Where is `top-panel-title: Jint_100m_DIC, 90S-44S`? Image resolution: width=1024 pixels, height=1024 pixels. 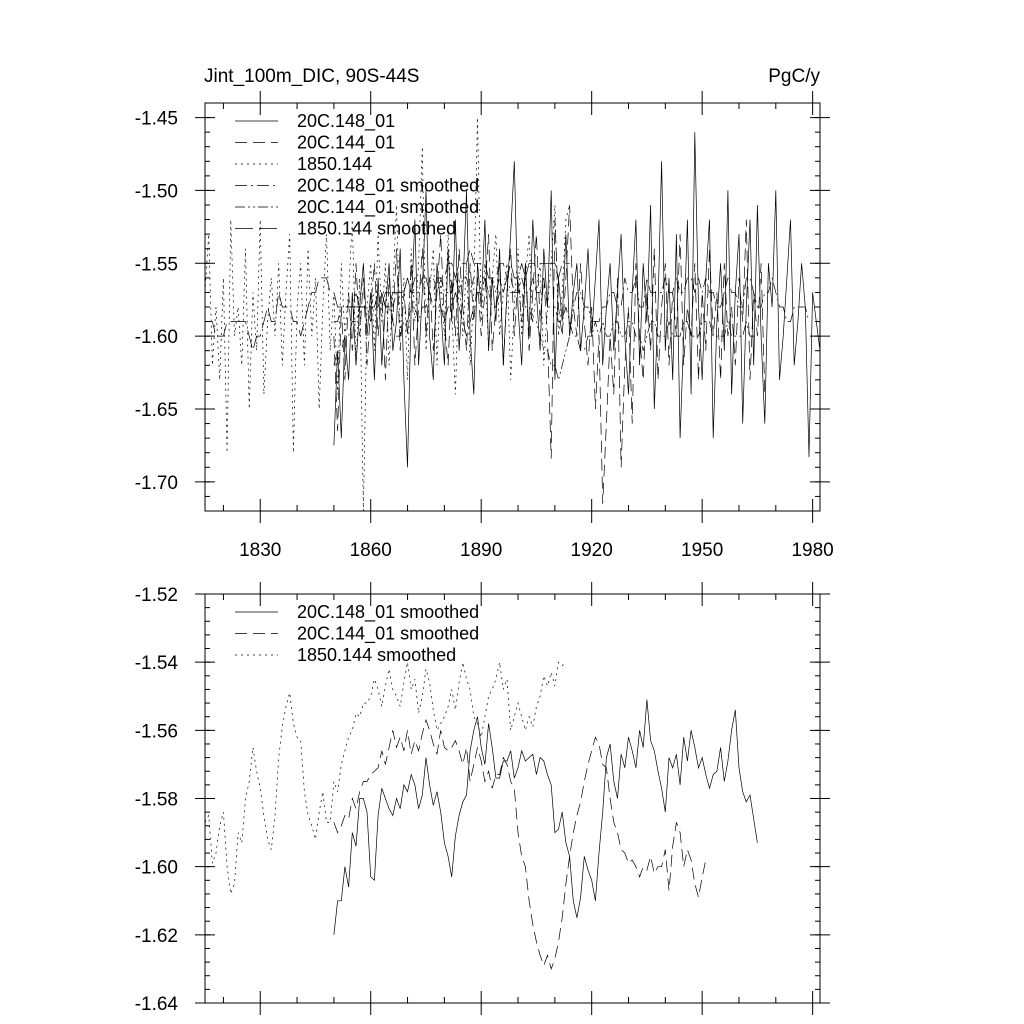 top-panel-title: Jint_100m_DIC, 90S-44S is located at coordinates (311, 76).